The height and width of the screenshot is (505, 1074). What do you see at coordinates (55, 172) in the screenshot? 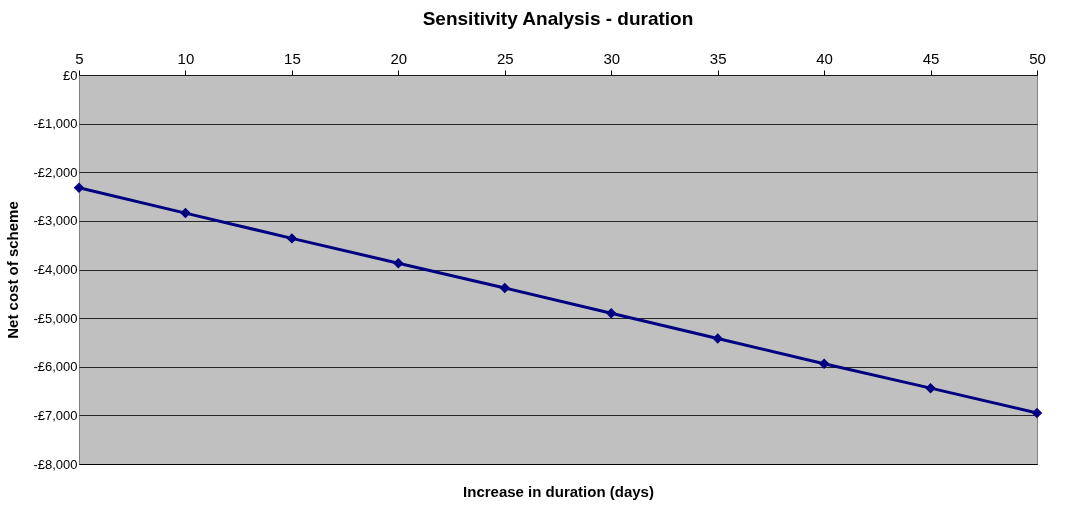
I see `y-tick-label: -£2,000` at bounding box center [55, 172].